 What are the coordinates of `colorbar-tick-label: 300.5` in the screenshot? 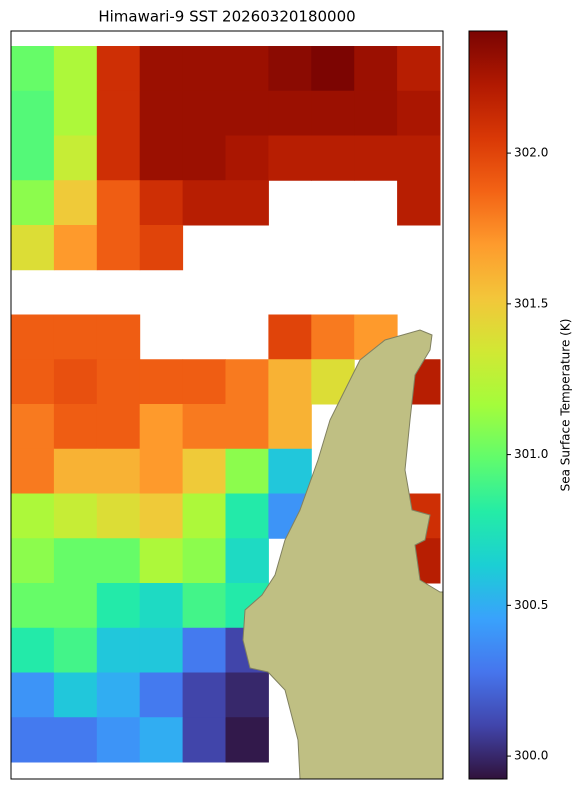 It's located at (531, 605).